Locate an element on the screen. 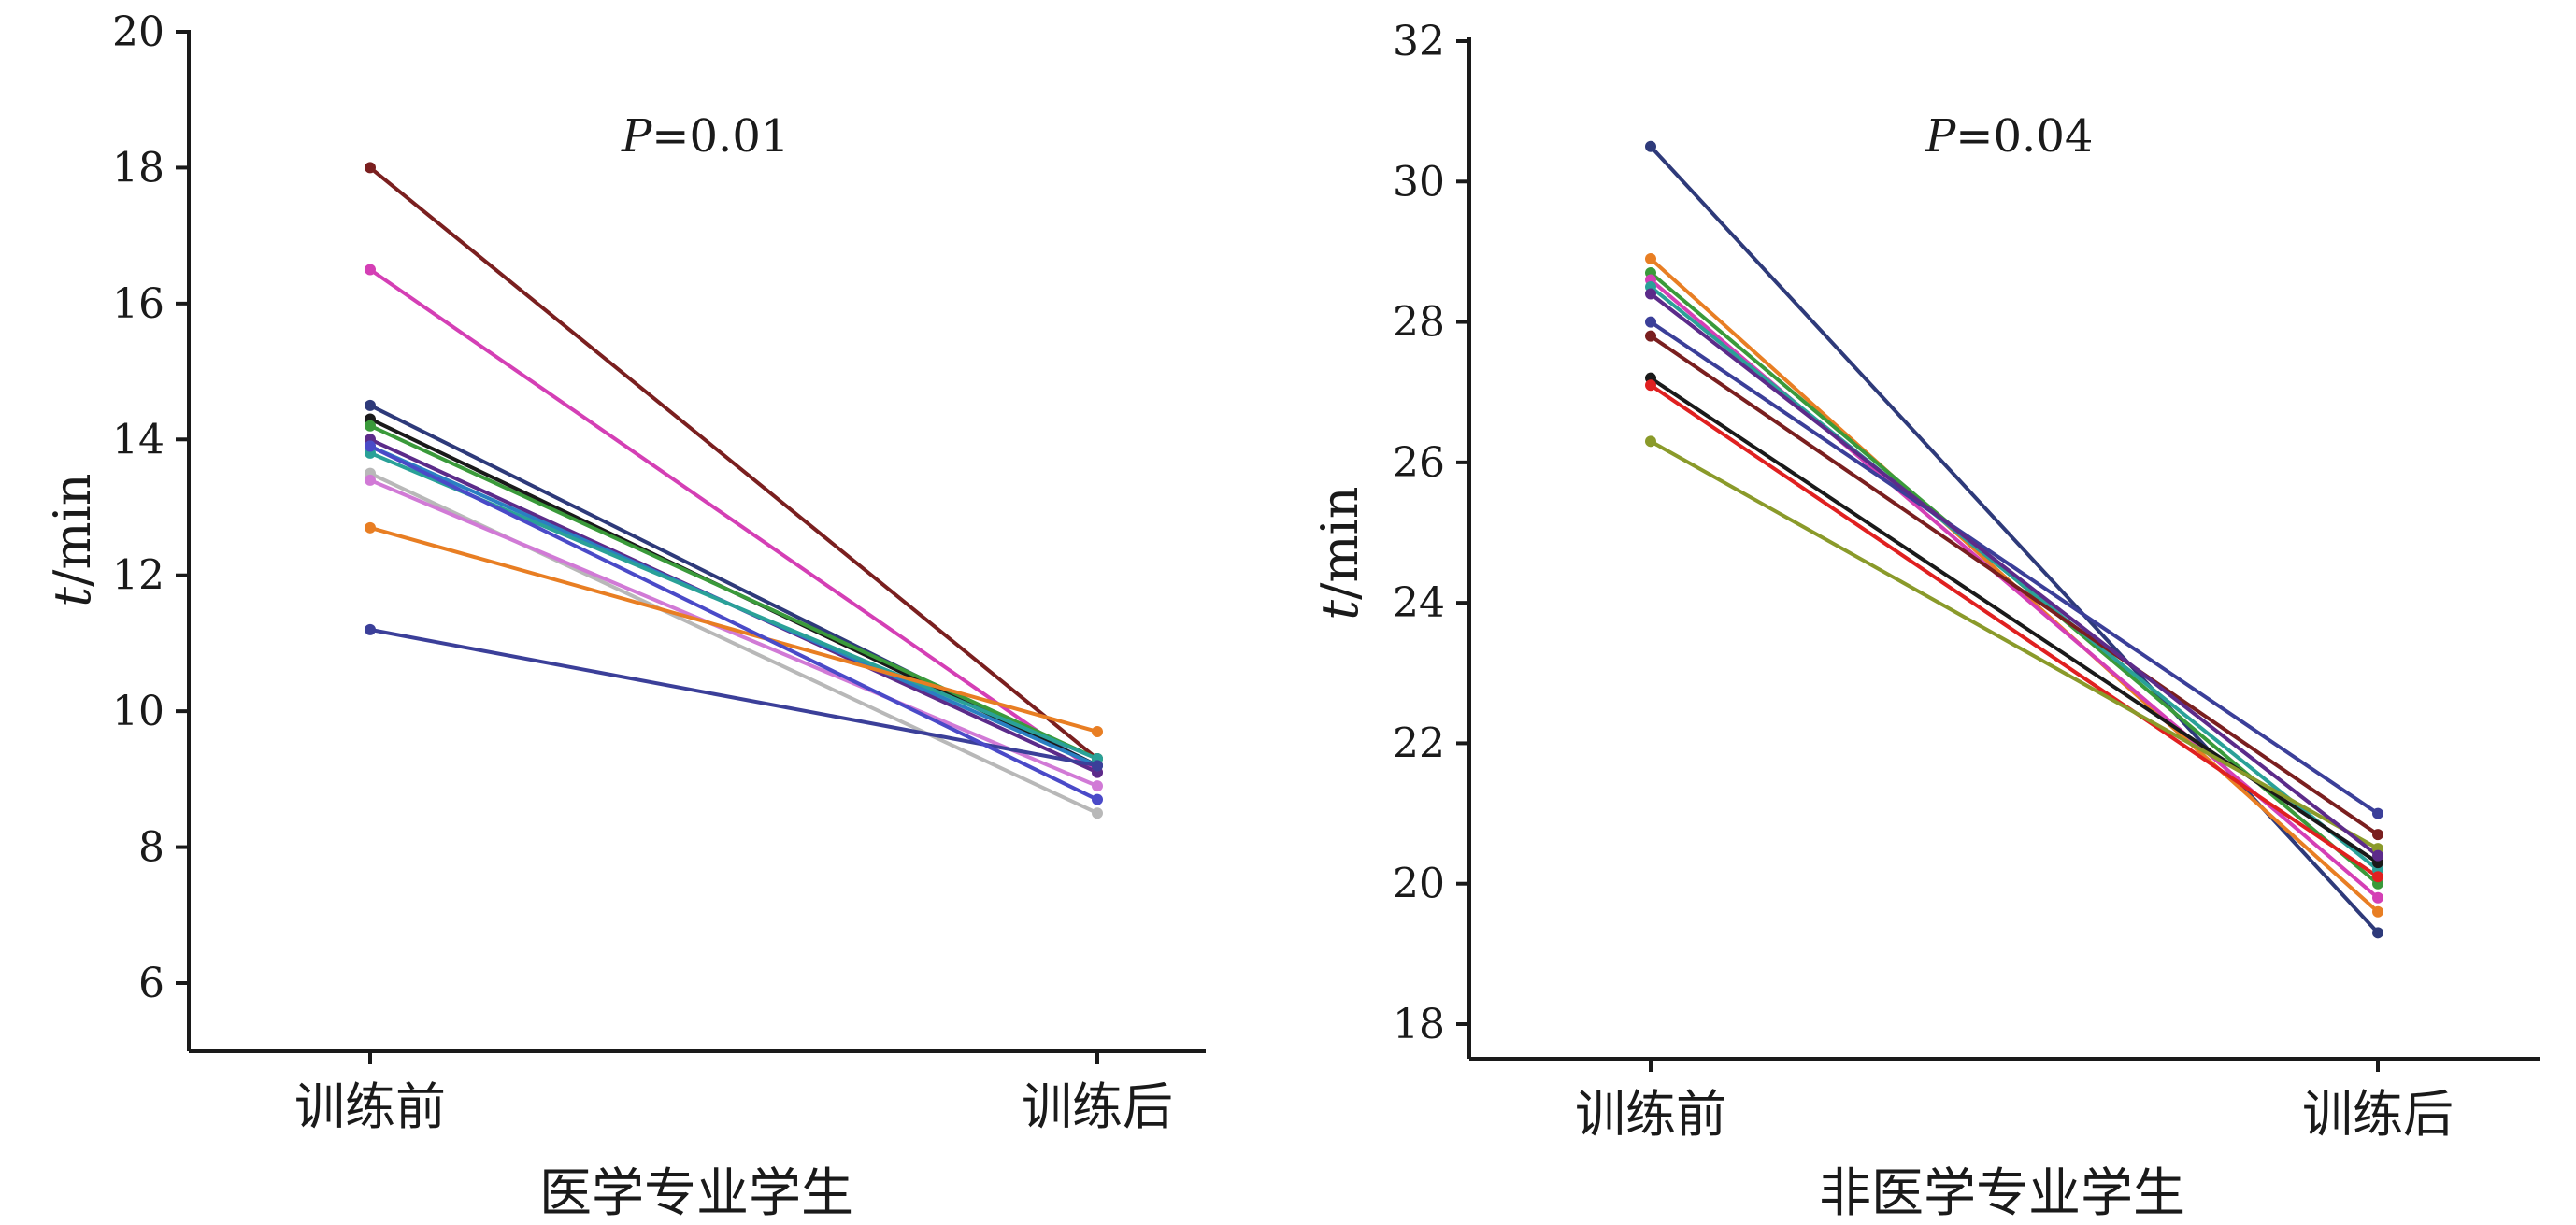 The image size is (2576, 1225). y-tick-label: 30 is located at coordinates (1419, 182).